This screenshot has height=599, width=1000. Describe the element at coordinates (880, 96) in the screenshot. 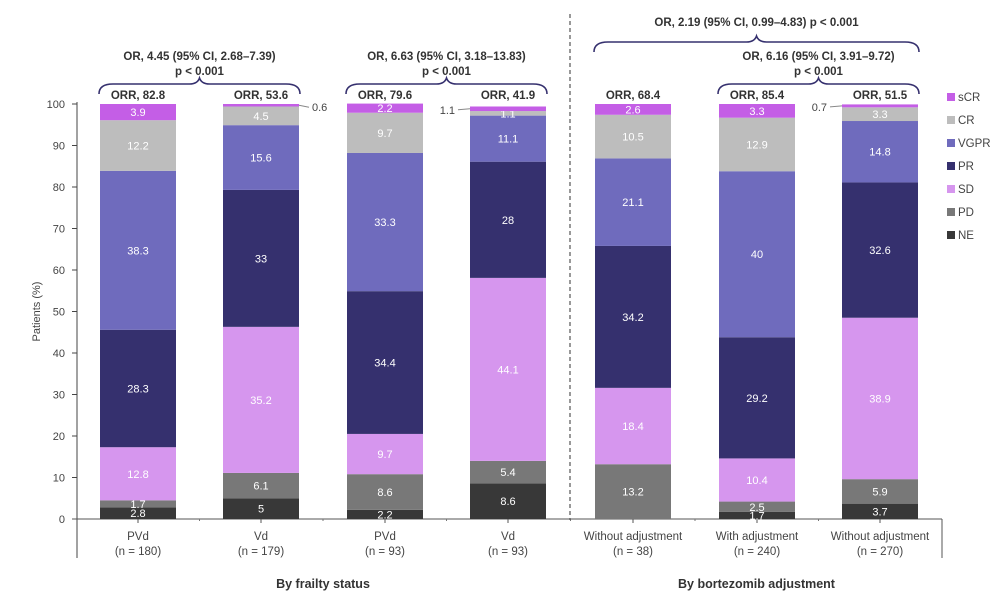

I see `orr-label: ORR, 51.5` at that location.